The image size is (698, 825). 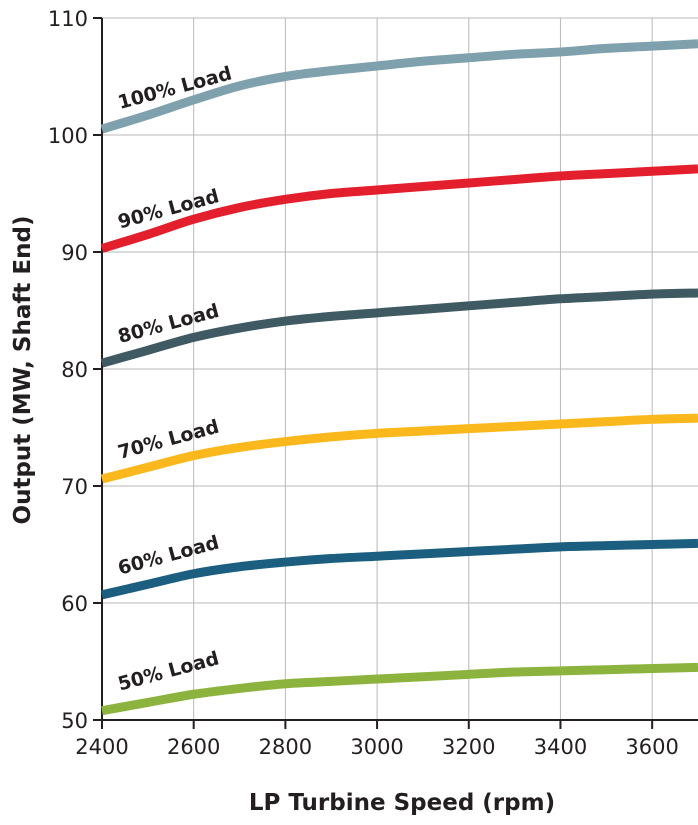 I want to click on series-line-100-load, so click(x=399, y=86).